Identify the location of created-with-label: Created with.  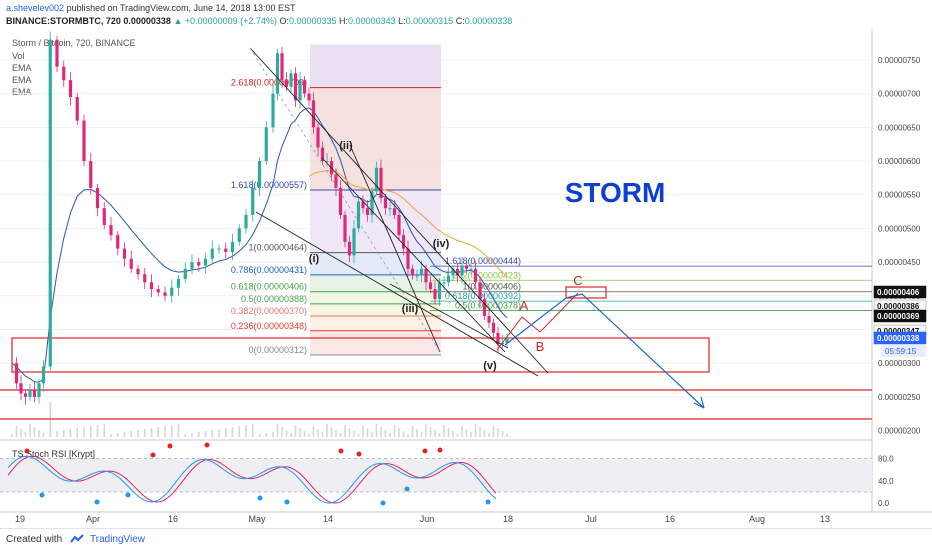
(34, 539).